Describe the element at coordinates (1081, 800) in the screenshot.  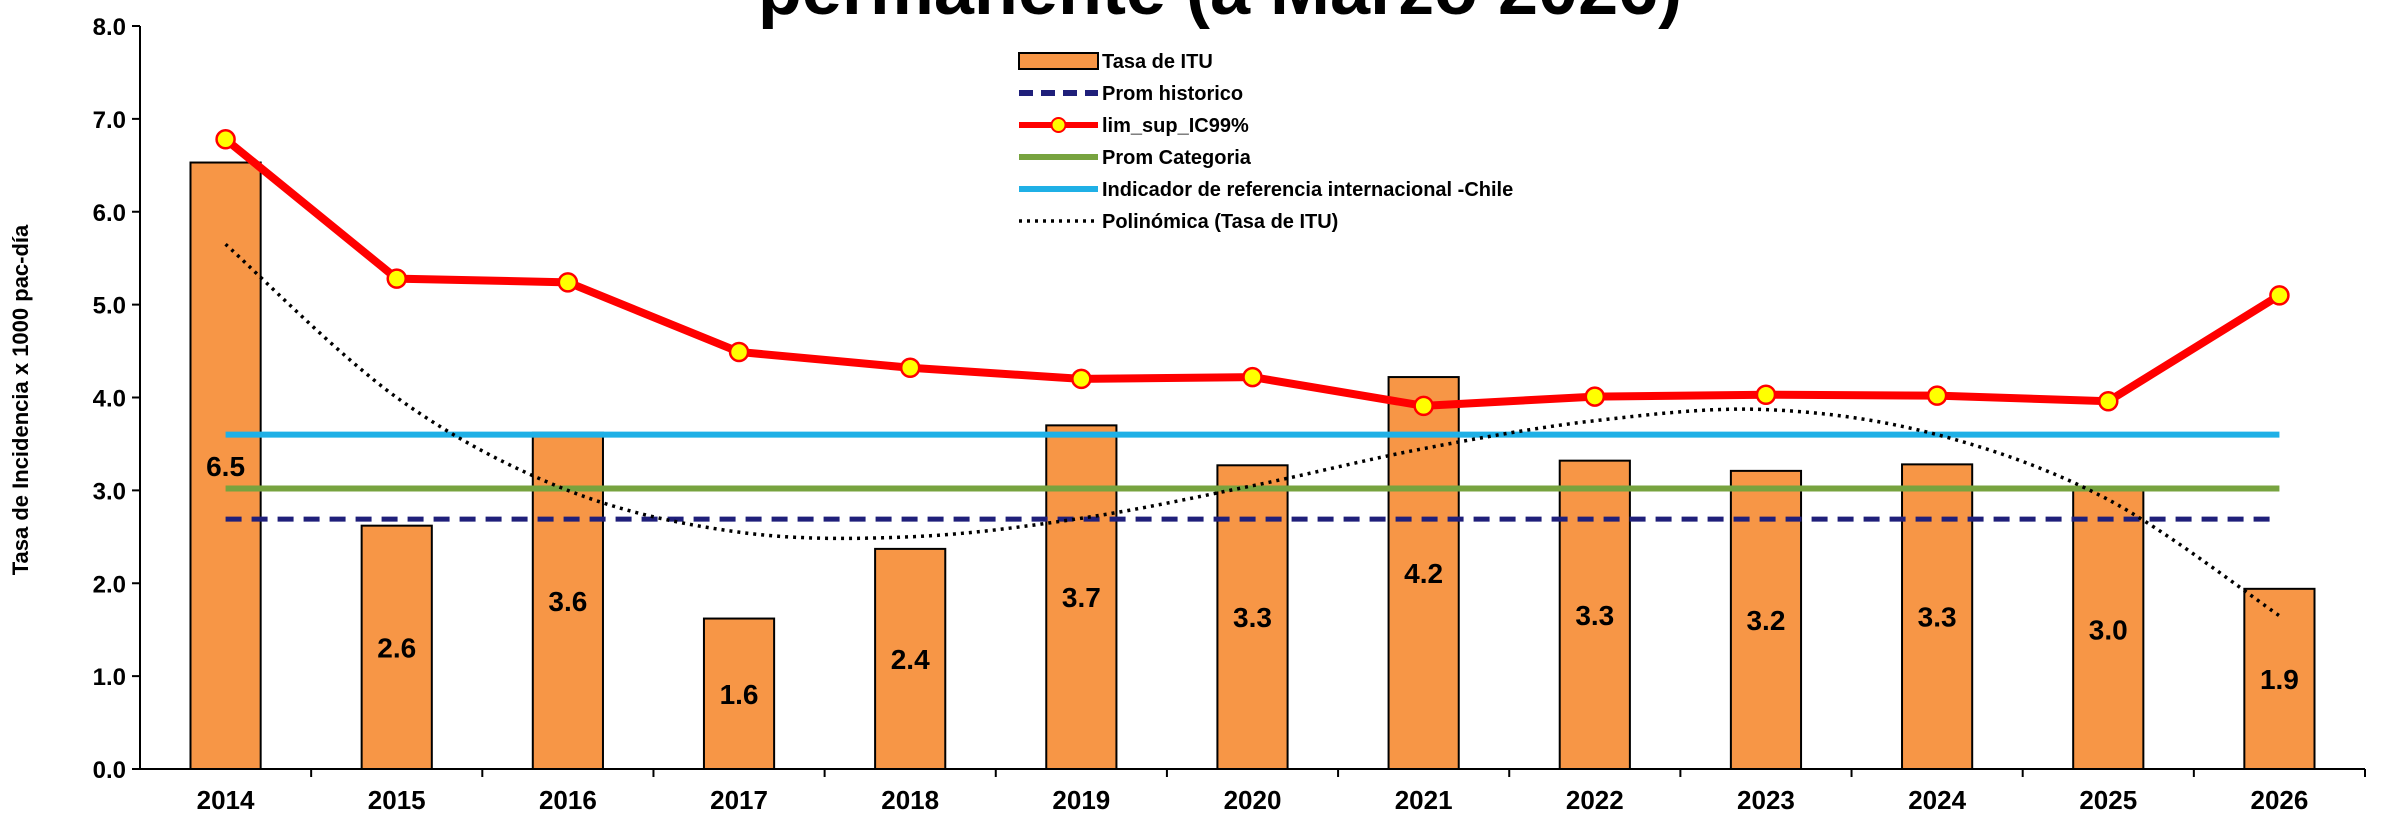
I see `x-tick-label: 2019` at that location.